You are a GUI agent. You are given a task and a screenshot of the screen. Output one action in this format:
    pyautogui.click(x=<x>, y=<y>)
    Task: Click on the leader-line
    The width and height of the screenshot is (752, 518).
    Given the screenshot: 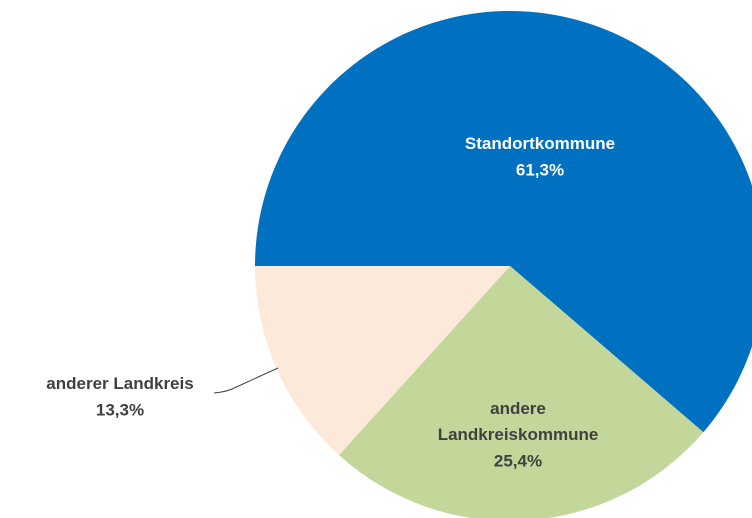 What is the action you would take?
    pyautogui.click(x=246, y=380)
    